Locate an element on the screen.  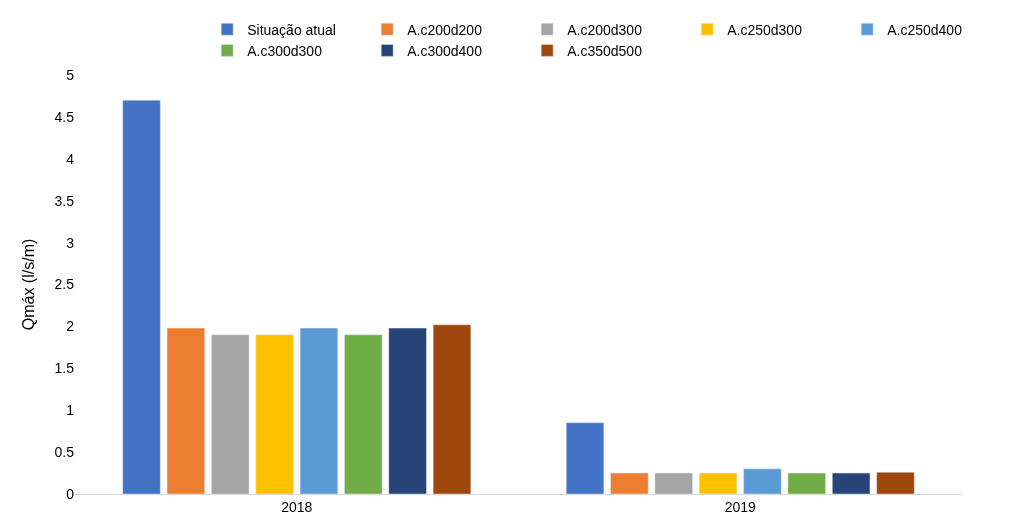
y-tick-label: 2 is located at coordinates (70, 326).